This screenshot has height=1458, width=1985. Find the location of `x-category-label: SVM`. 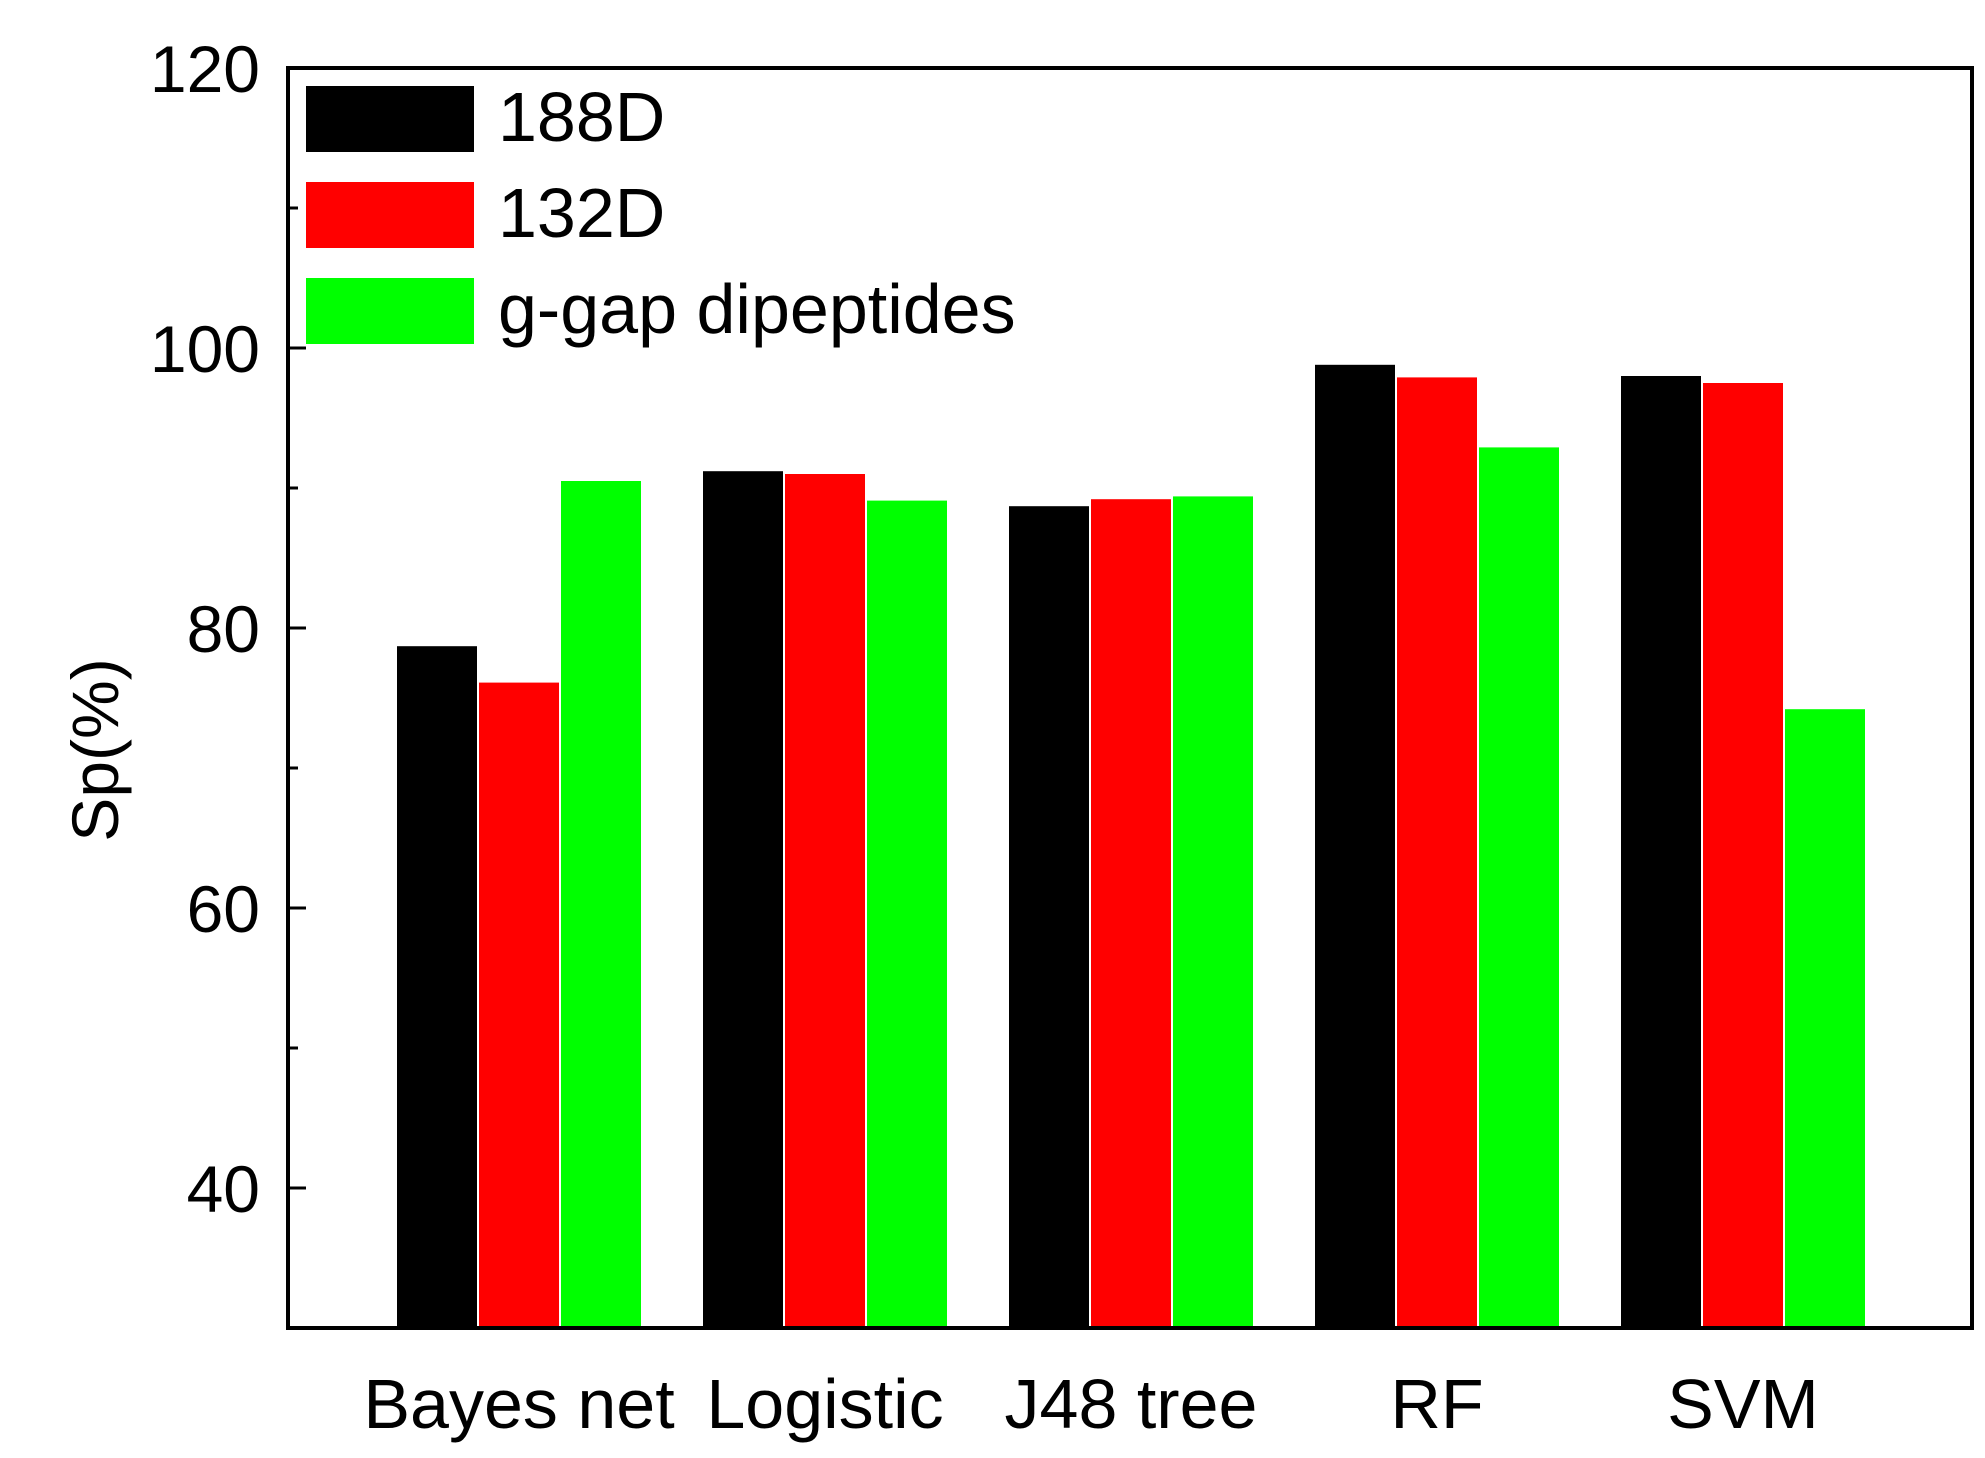

x-category-label: SVM is located at coordinates (1743, 1404).